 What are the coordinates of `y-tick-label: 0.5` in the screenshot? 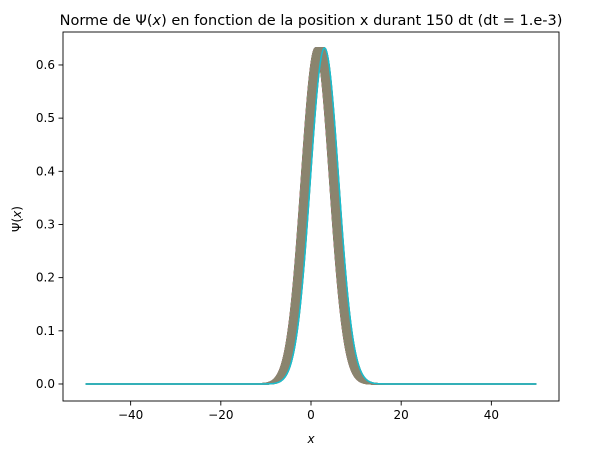 It's located at (45, 118).